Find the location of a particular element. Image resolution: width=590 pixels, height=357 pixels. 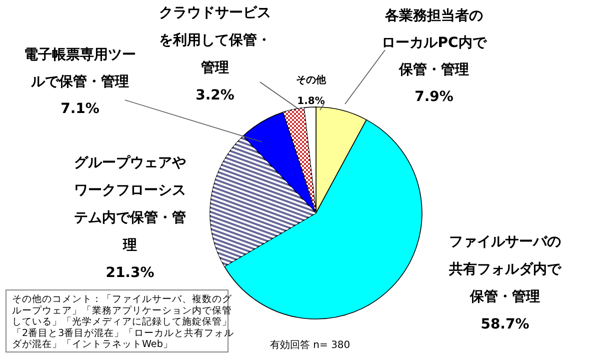

data-label: 7.9% is located at coordinates (434, 97).